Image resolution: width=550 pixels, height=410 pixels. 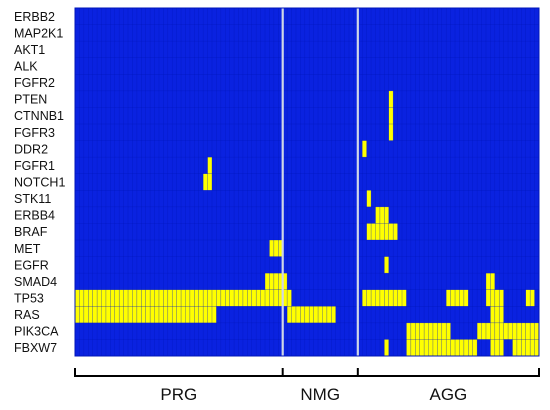 I want to click on row-label: FGFR2, so click(x=34, y=83).